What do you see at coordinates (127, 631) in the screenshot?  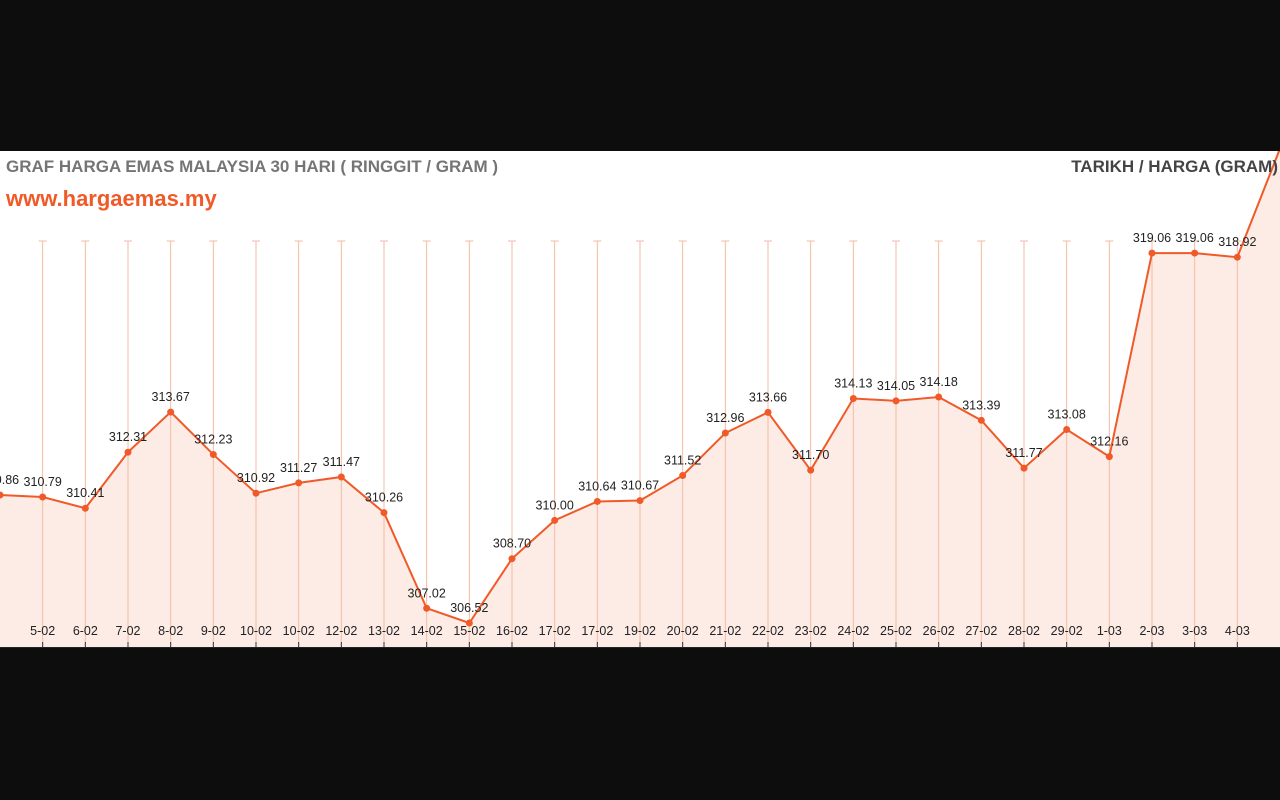 I see `x-tick-label: 7-02` at bounding box center [127, 631].